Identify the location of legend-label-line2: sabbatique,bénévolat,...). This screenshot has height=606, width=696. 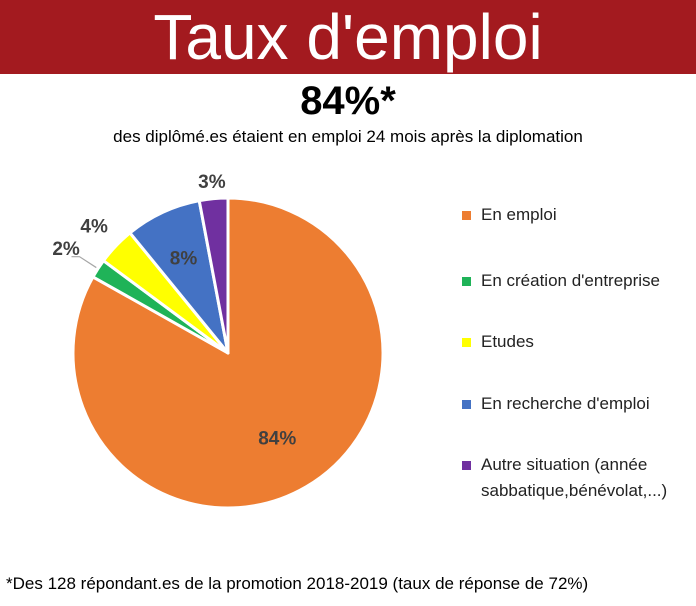
(574, 490).